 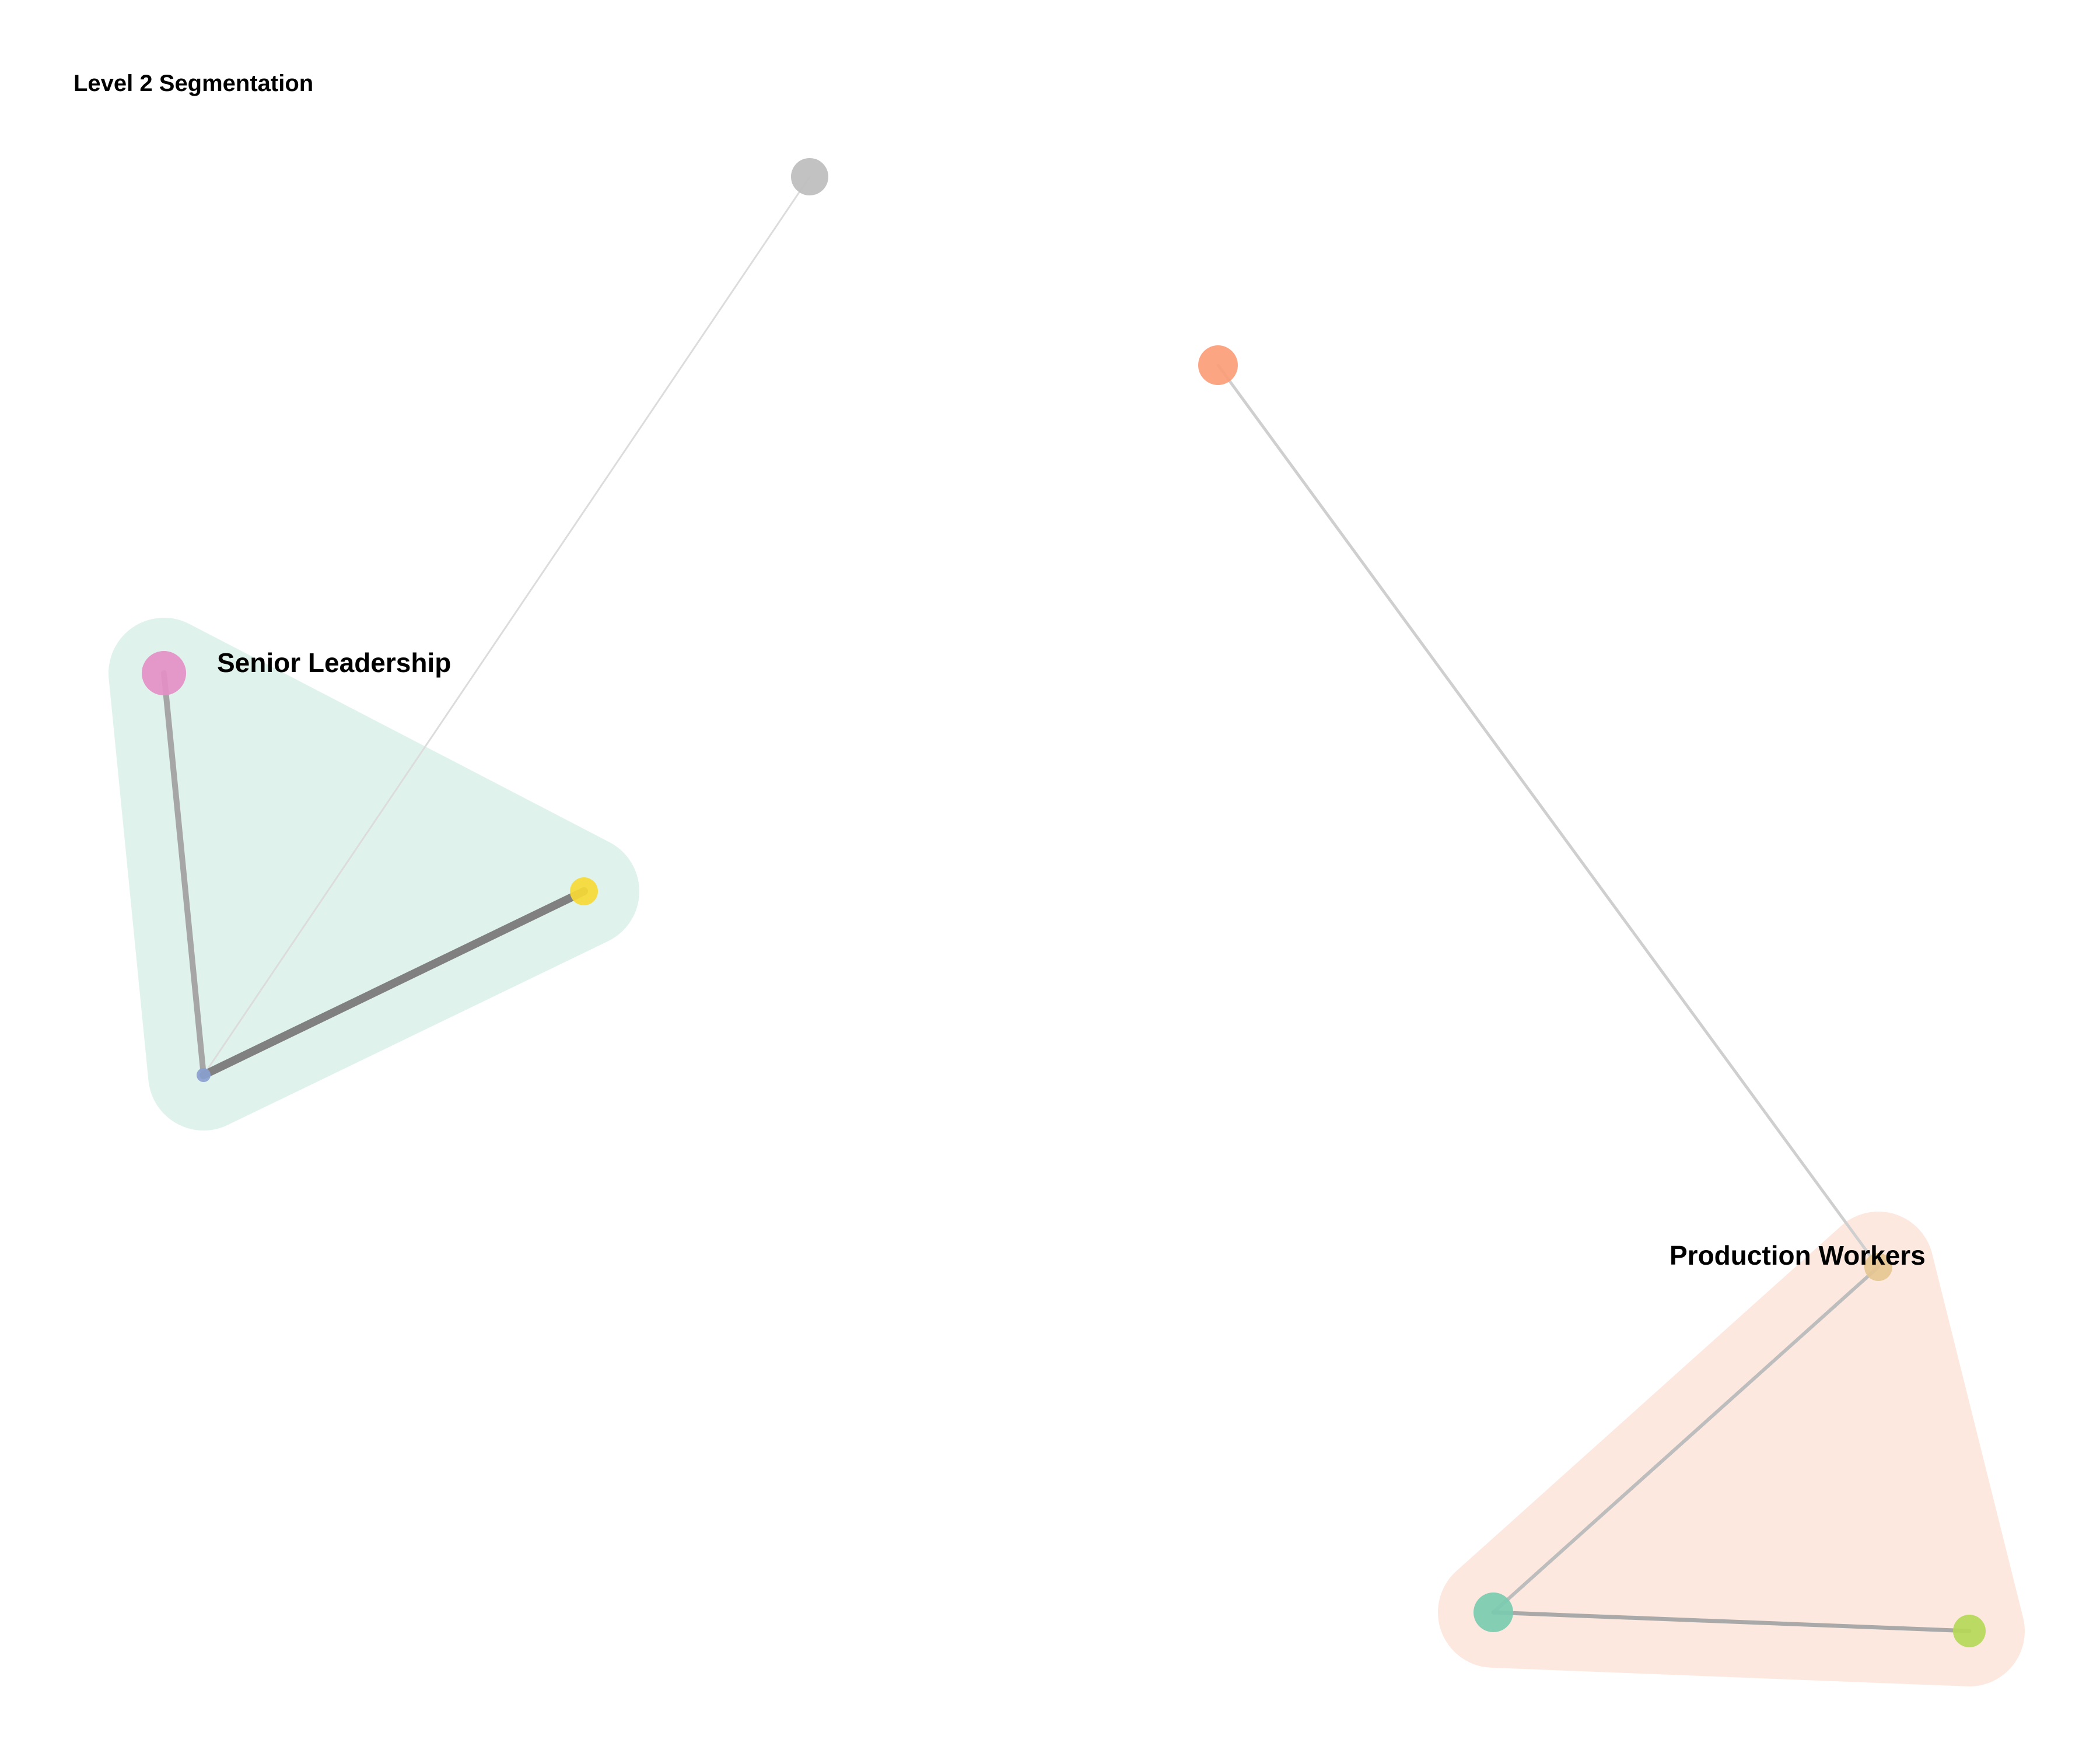 I want to click on group-label-senior-leadership: Senior Leadership, so click(x=334, y=663).